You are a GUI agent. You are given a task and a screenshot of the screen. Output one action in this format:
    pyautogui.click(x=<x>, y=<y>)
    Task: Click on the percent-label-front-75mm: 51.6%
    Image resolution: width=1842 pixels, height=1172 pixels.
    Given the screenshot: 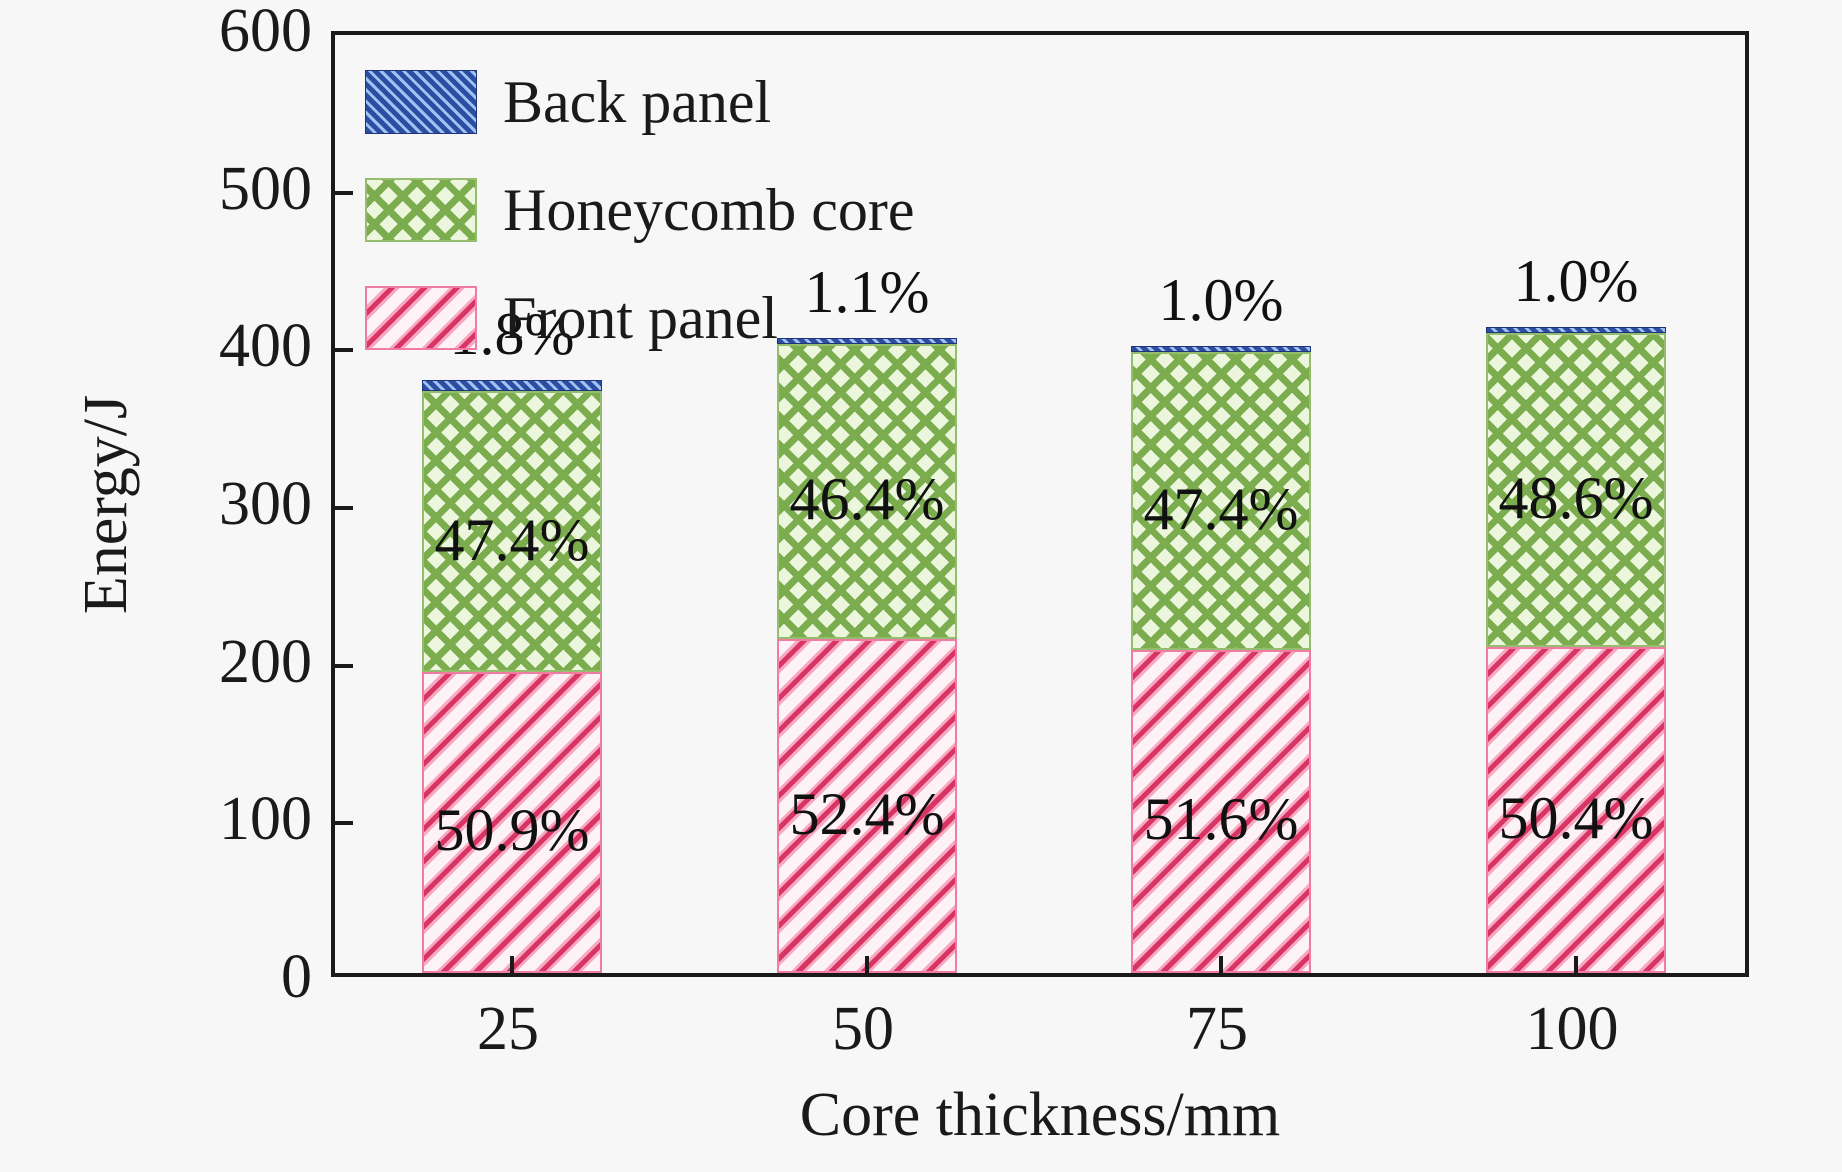 What is the action you would take?
    pyautogui.click(x=1221, y=819)
    